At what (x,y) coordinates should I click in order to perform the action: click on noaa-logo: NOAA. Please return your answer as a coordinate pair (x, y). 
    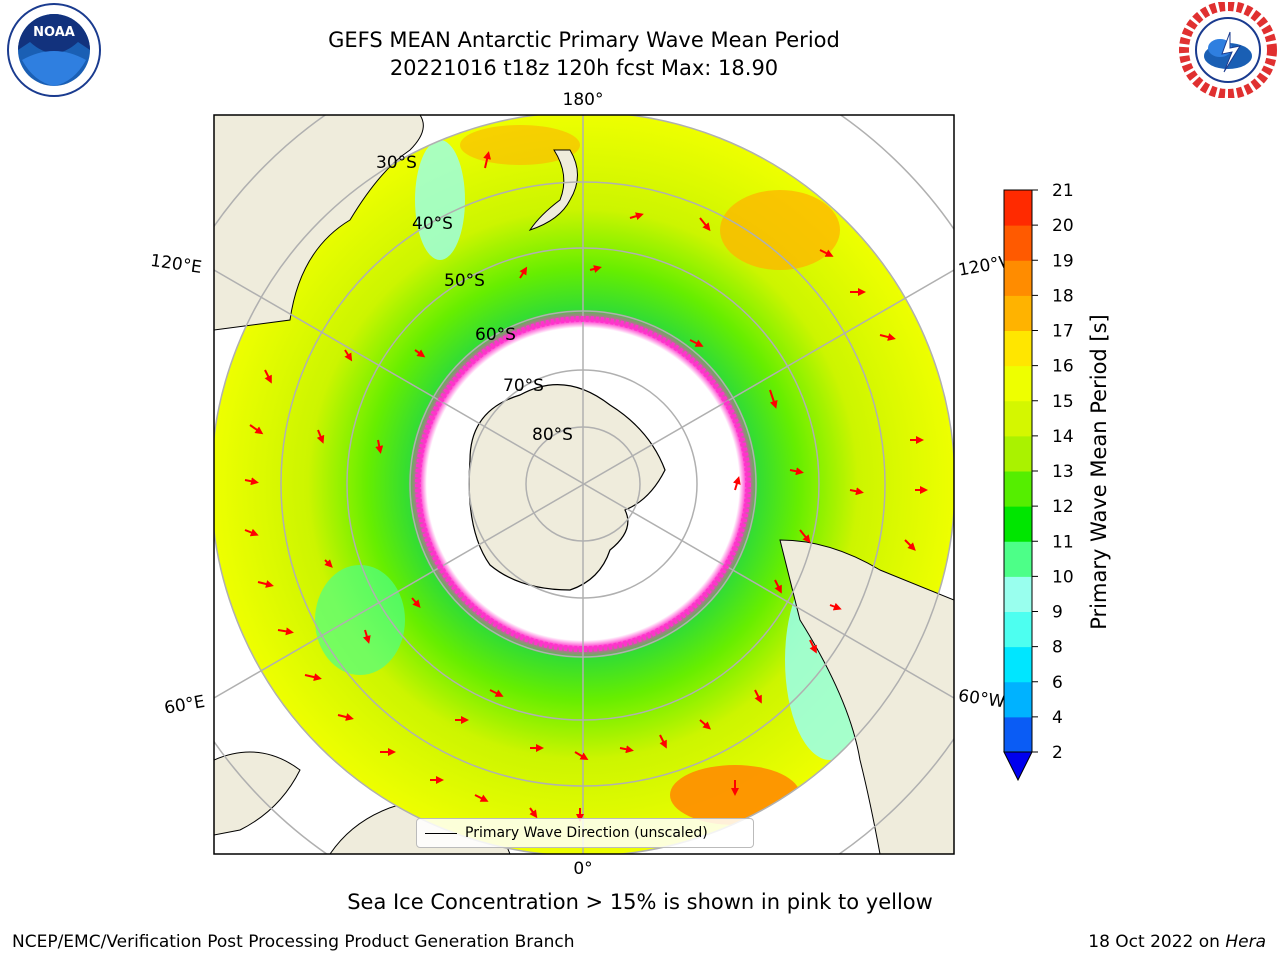
    Looking at the image, I should click on (54, 50).